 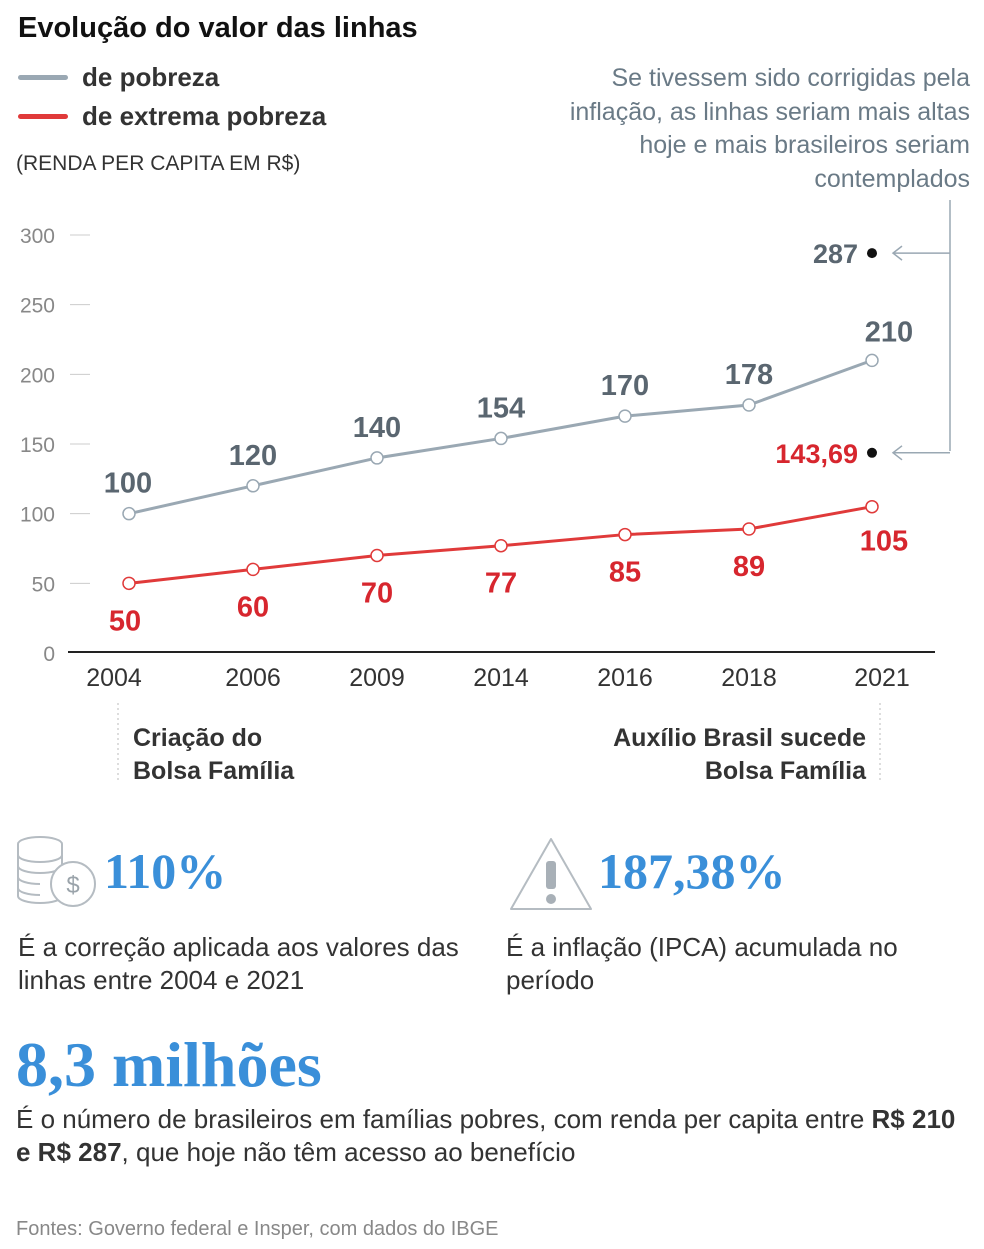 What do you see at coordinates (625, 386) in the screenshot?
I see `data-label: 170` at bounding box center [625, 386].